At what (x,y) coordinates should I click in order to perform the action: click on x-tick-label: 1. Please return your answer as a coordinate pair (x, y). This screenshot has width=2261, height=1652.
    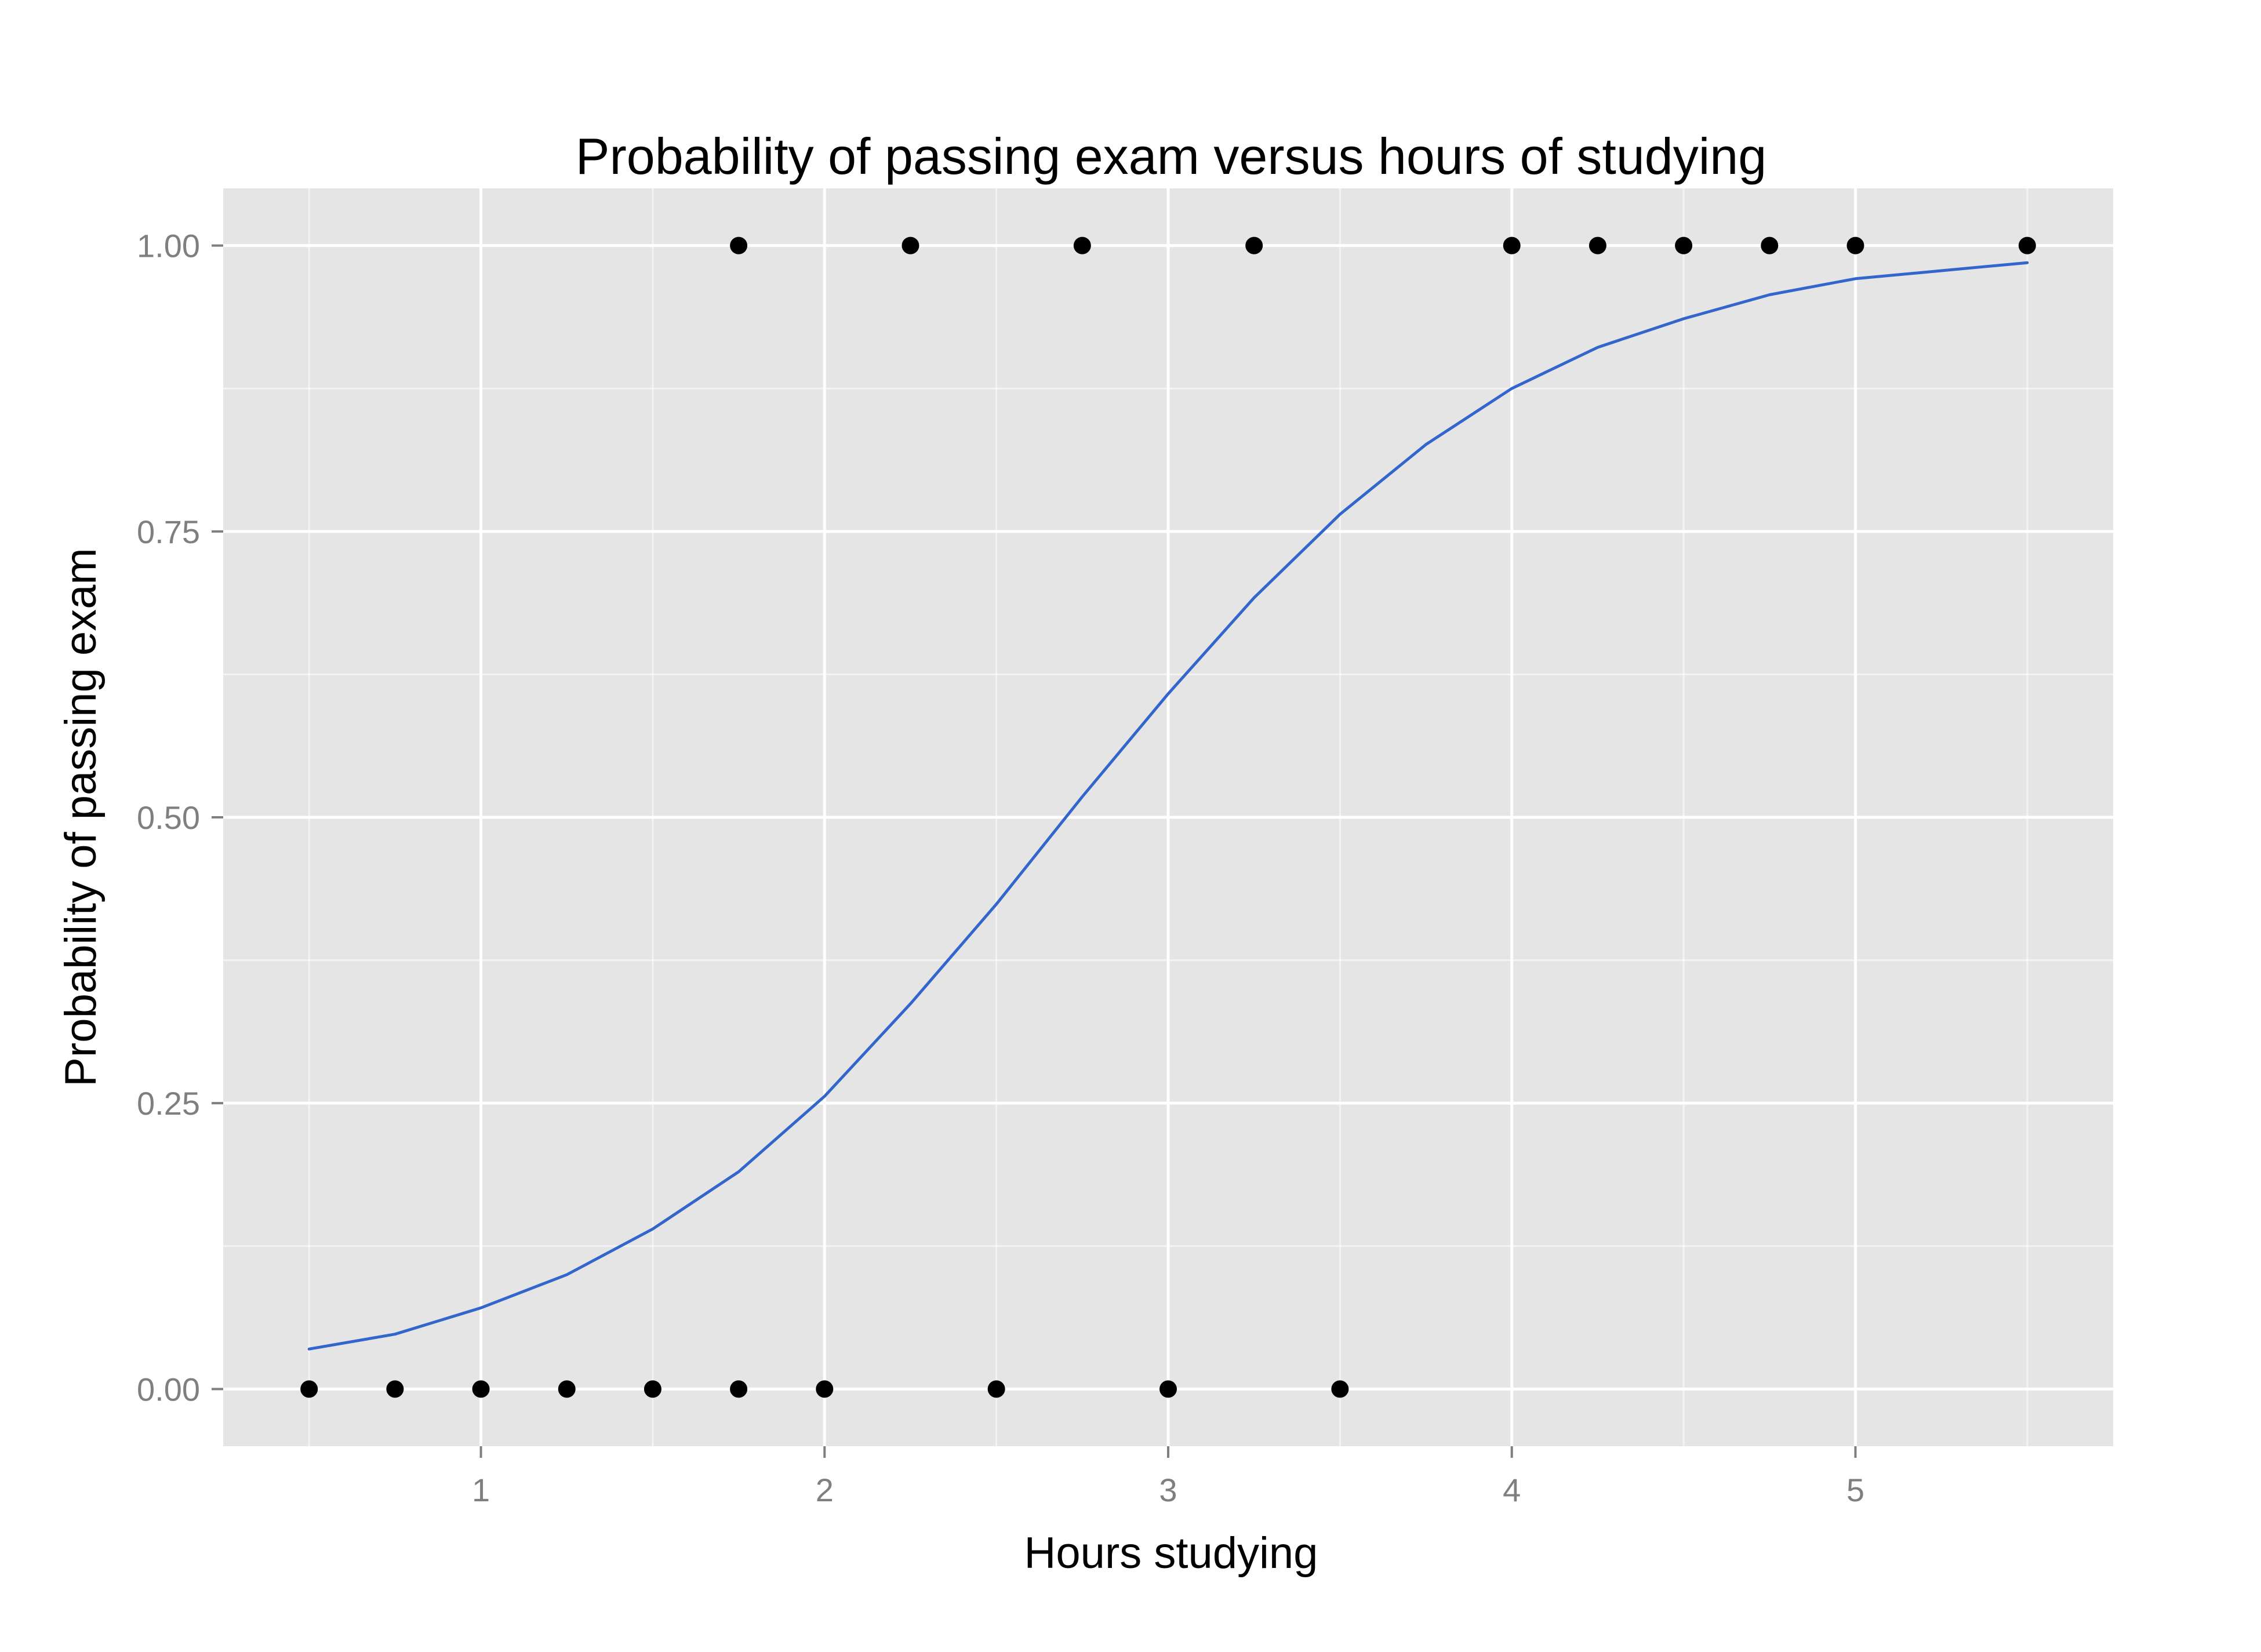
    Looking at the image, I should click on (481, 1490).